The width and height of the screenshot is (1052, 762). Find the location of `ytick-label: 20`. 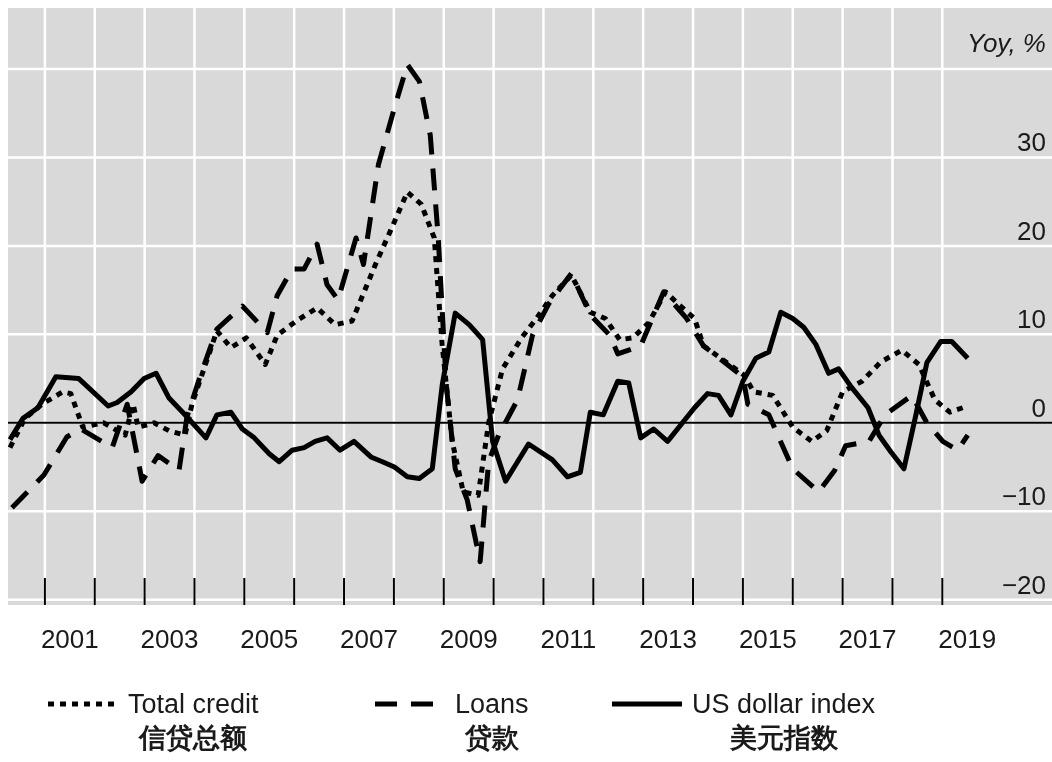

ytick-label: 20 is located at coordinates (1031, 230).